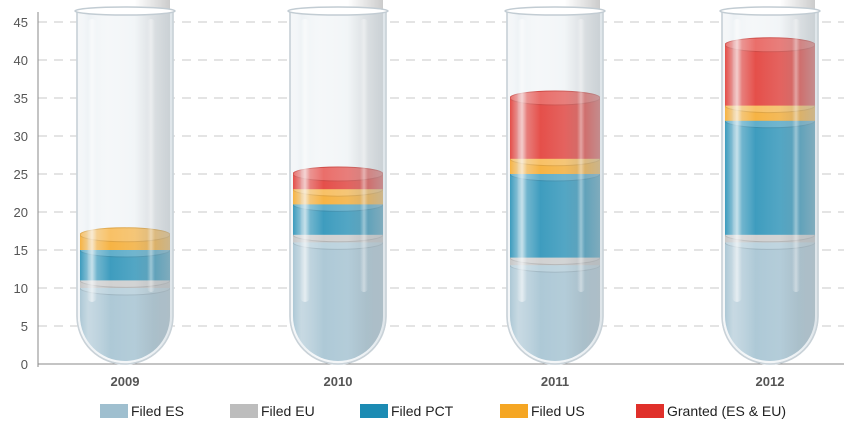 This screenshot has height=423, width=844. I want to click on tube-2009, so click(125, 182).